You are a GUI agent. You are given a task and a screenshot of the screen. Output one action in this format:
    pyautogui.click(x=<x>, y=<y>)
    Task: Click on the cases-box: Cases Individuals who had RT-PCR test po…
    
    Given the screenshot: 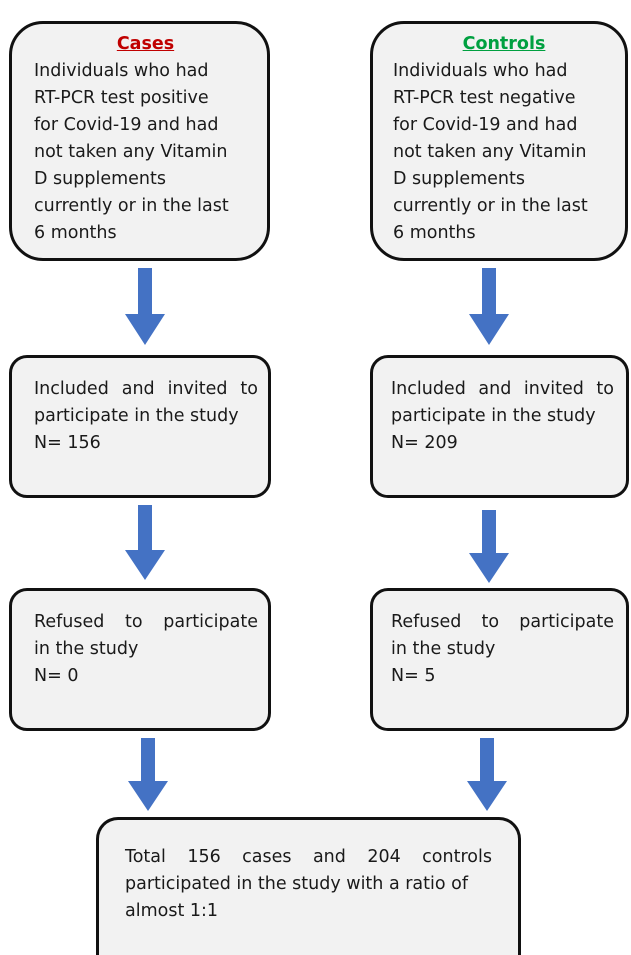 What is the action you would take?
    pyautogui.click(x=139, y=141)
    